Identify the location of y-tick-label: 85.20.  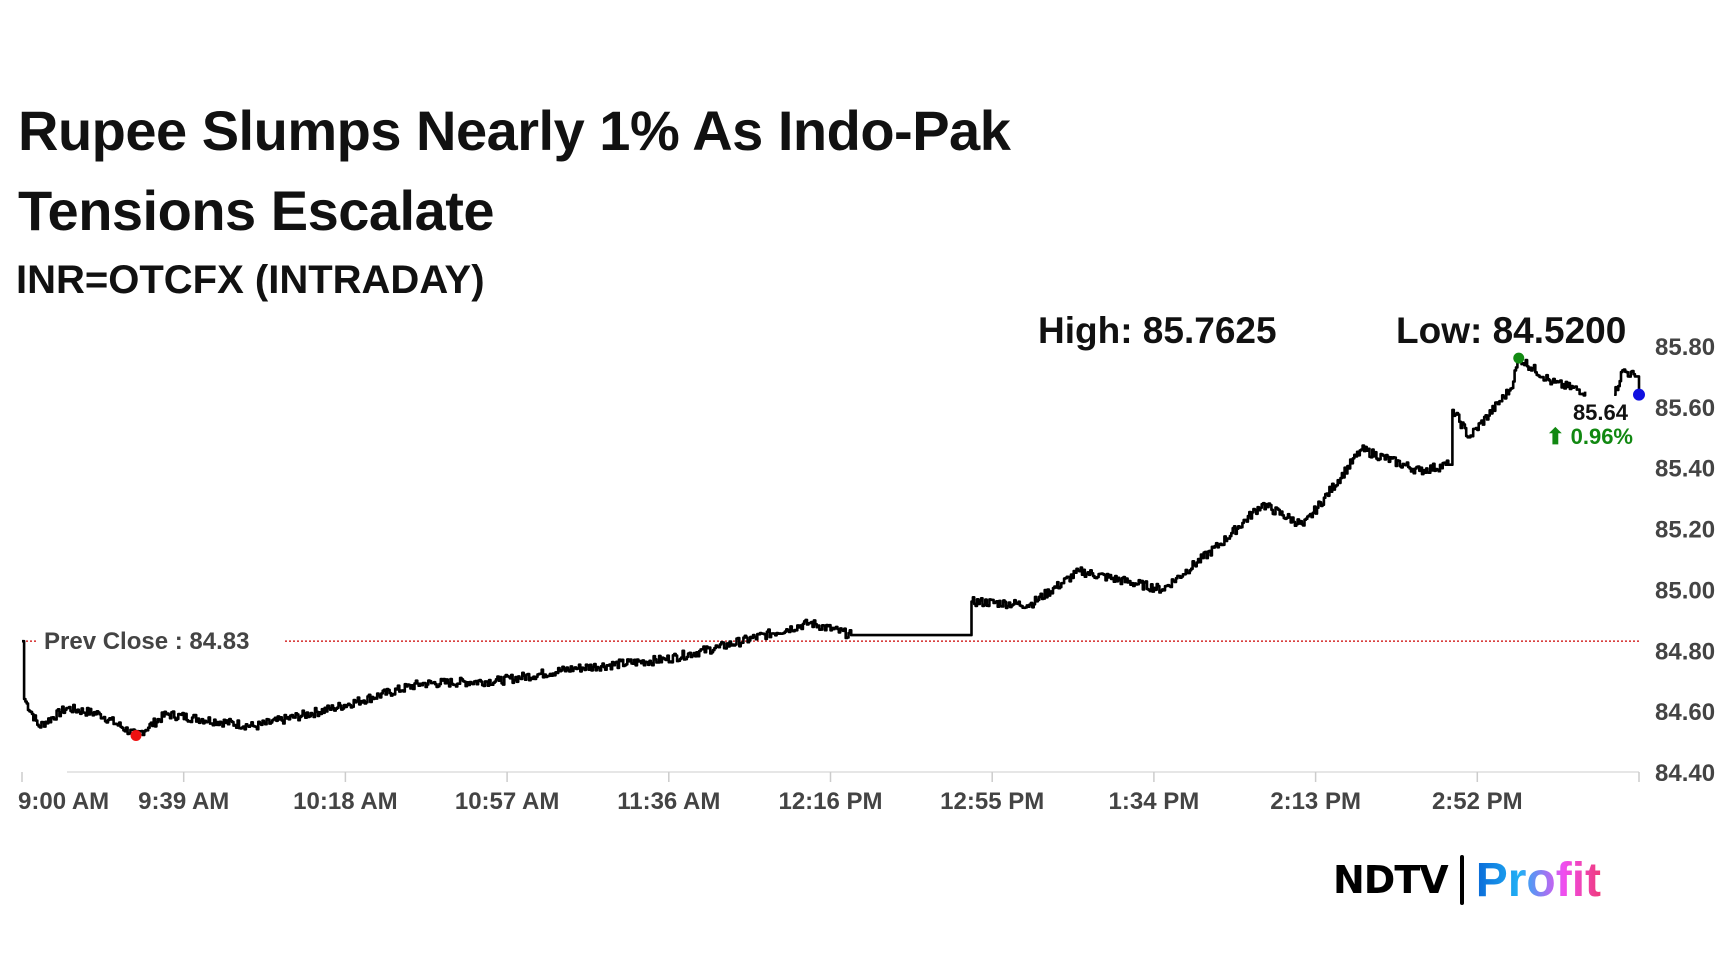
(1685, 530).